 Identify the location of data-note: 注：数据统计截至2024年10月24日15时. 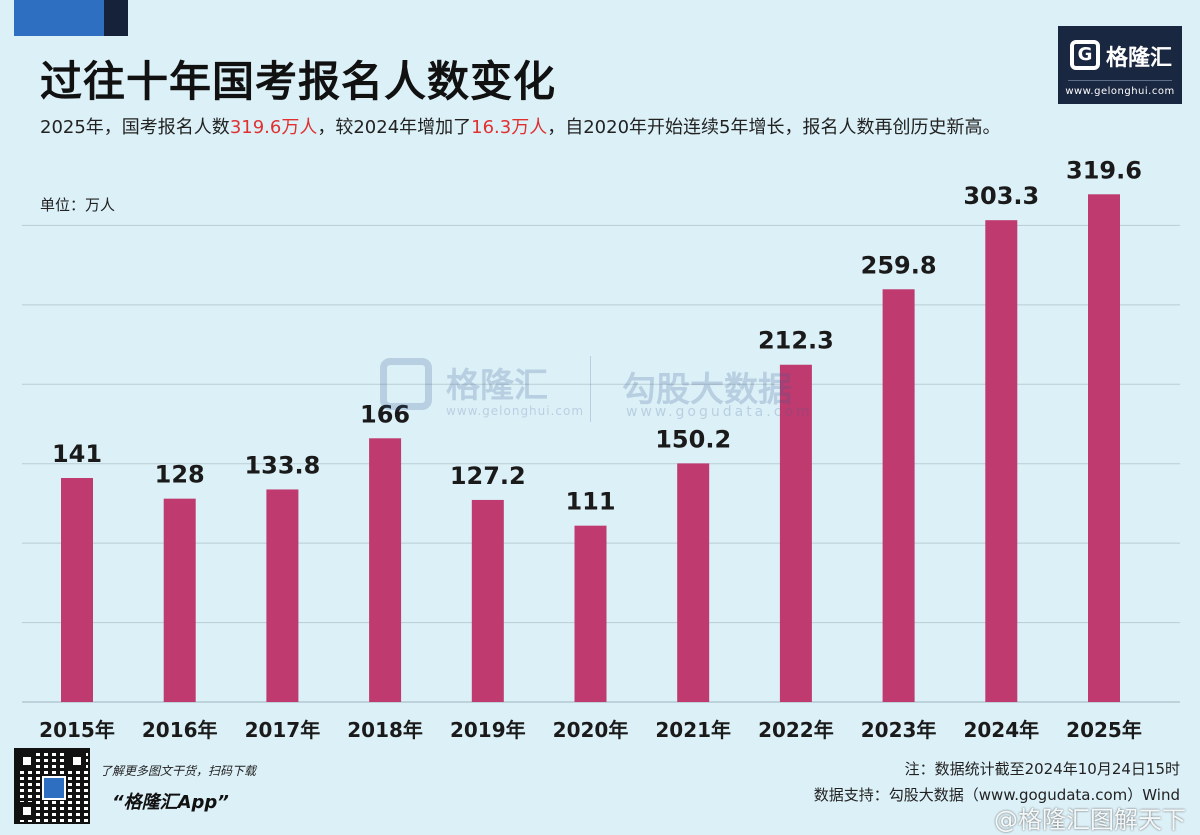
(1042, 769).